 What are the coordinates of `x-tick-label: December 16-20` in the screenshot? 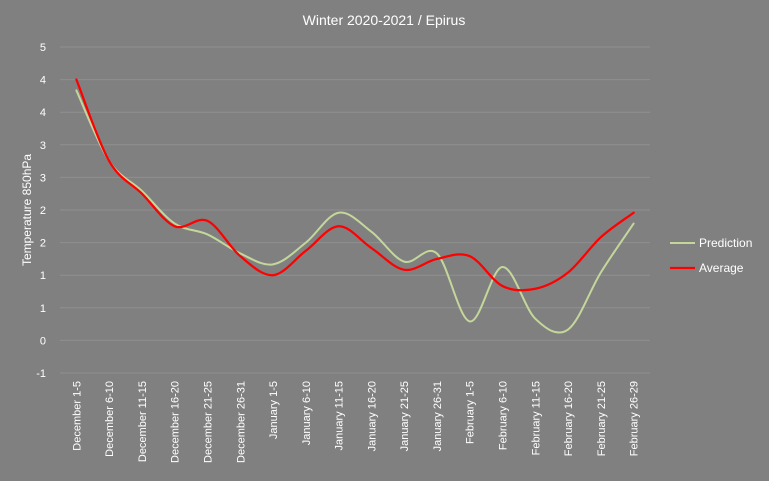 It's located at (176, 422).